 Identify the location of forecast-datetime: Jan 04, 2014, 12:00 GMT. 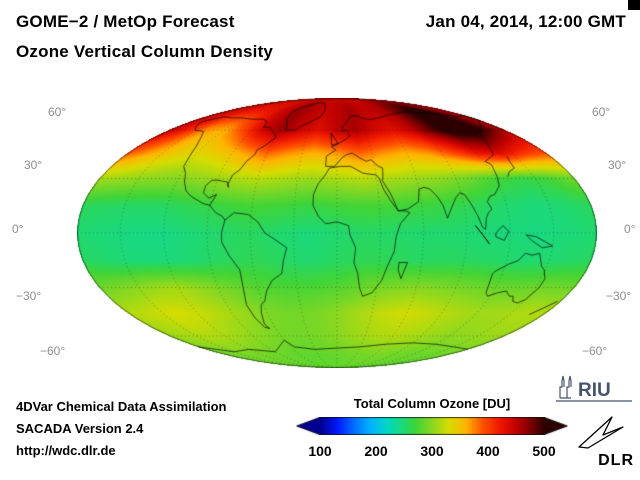
(525, 21).